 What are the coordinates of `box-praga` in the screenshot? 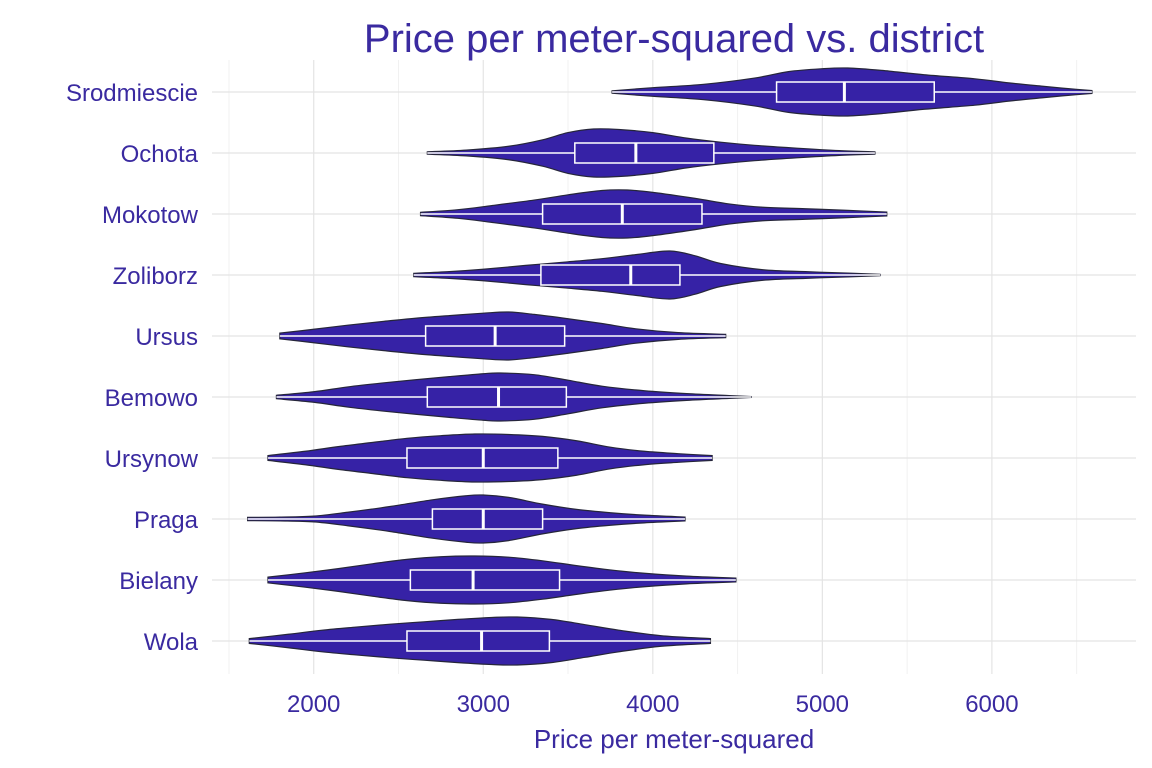 It's located at (487, 519).